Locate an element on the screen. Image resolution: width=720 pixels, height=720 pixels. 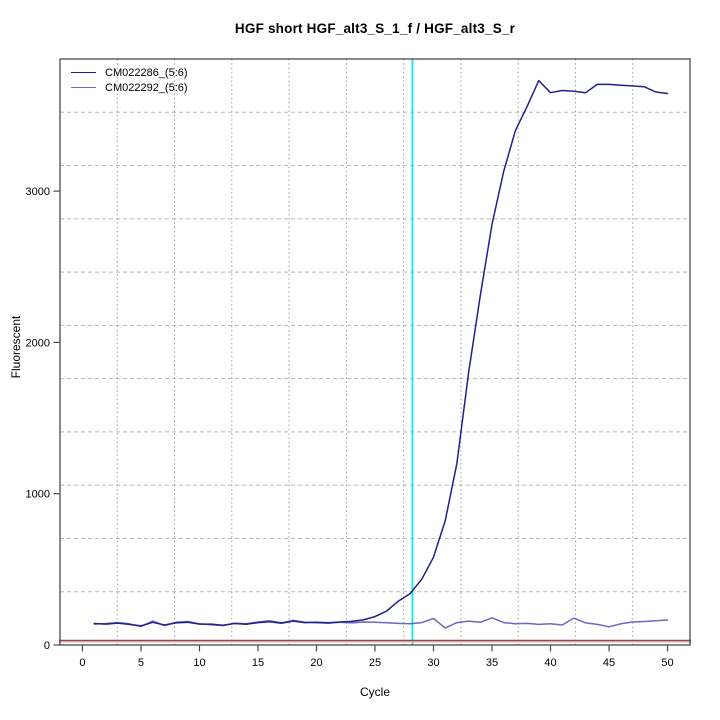
x-tick-label: 20 is located at coordinates (316, 663).